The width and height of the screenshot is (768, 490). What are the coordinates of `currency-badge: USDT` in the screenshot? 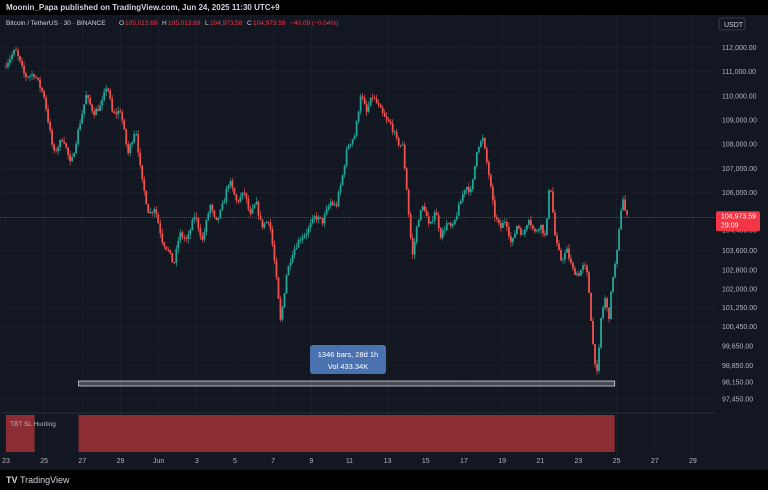 It's located at (732, 24).